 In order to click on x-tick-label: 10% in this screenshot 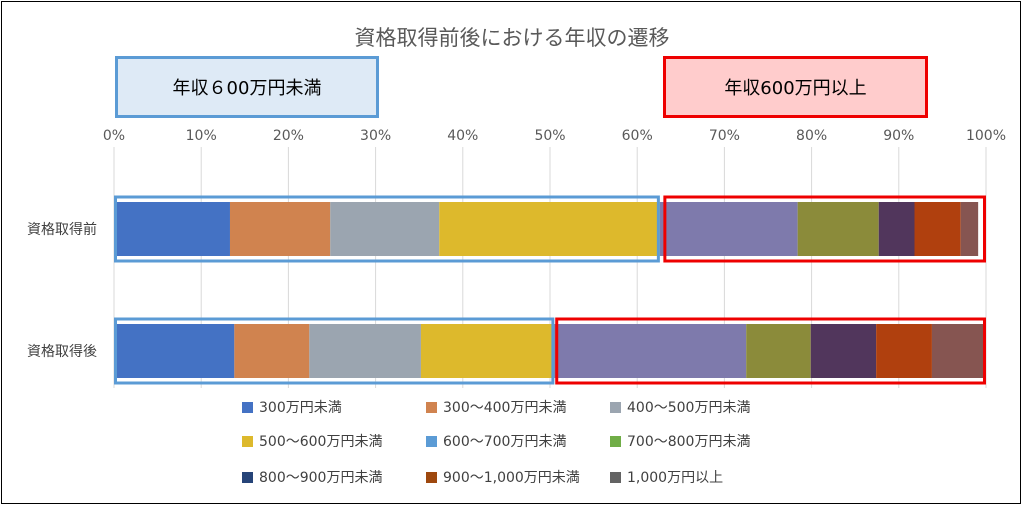, I will do `click(201, 136)`.